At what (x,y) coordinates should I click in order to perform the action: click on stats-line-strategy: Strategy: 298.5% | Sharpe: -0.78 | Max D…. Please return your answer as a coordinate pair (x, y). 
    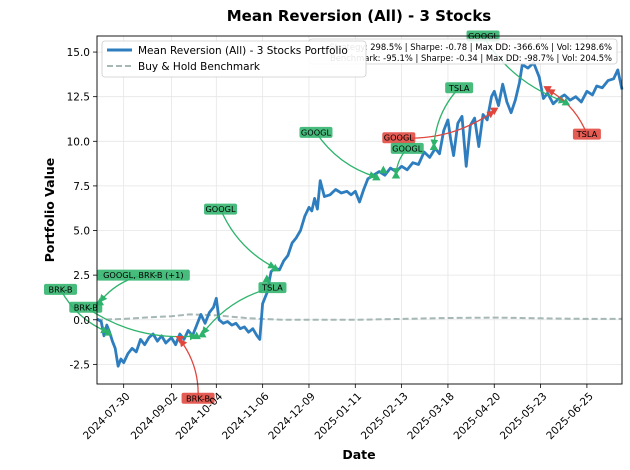
    Looking at the image, I should click on (470, 47).